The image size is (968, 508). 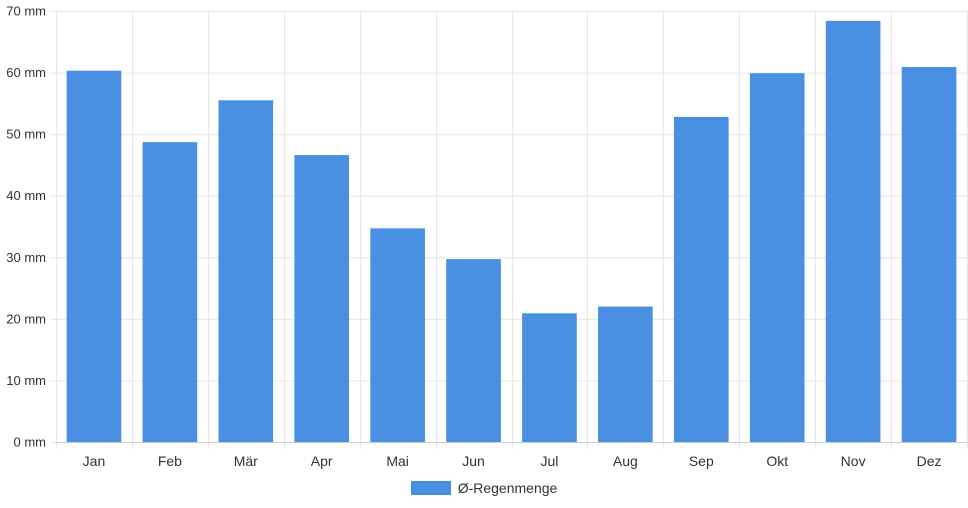 What do you see at coordinates (170, 292) in the screenshot?
I see `bar-feb` at bounding box center [170, 292].